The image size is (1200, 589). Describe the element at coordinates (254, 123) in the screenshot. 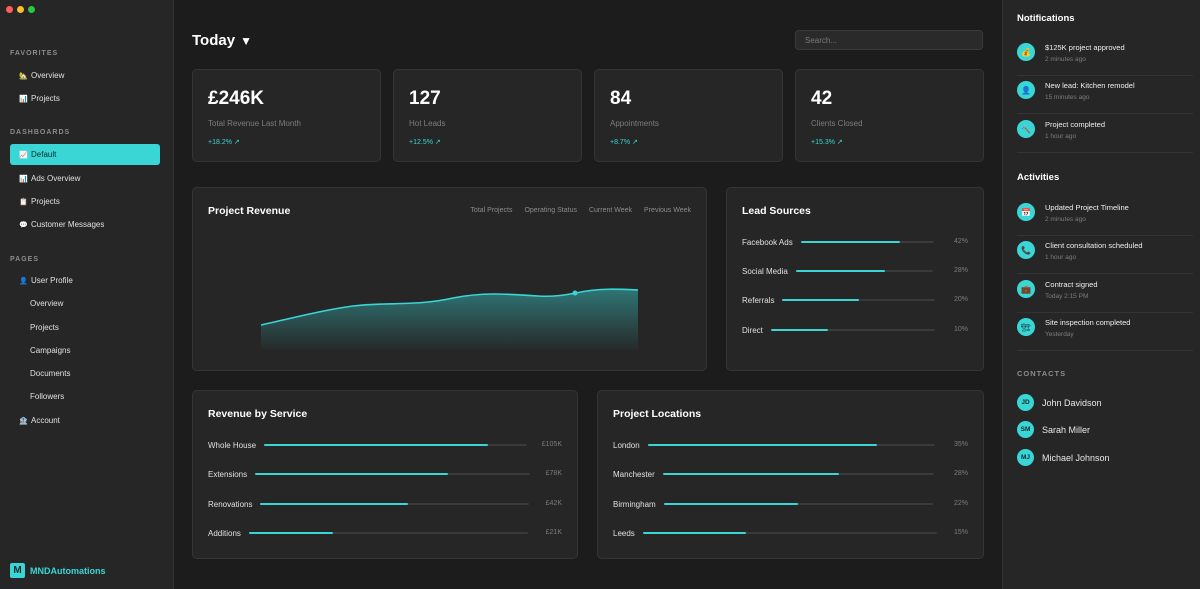

I see `stat-label: Total Revenue Last Month` at that location.